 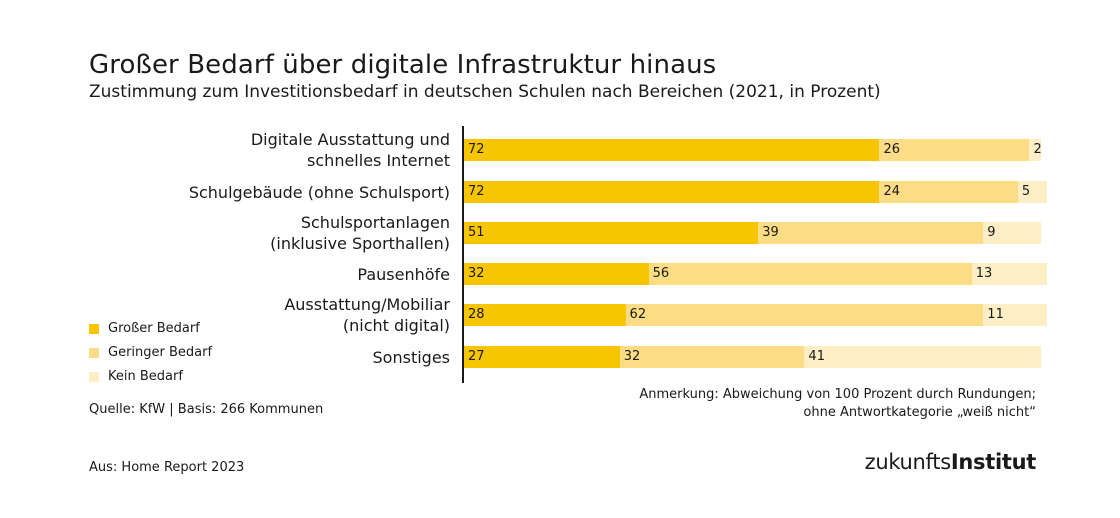 What do you see at coordinates (160, 352) in the screenshot?
I see `legend-label: Geringer Bedarf` at bounding box center [160, 352].